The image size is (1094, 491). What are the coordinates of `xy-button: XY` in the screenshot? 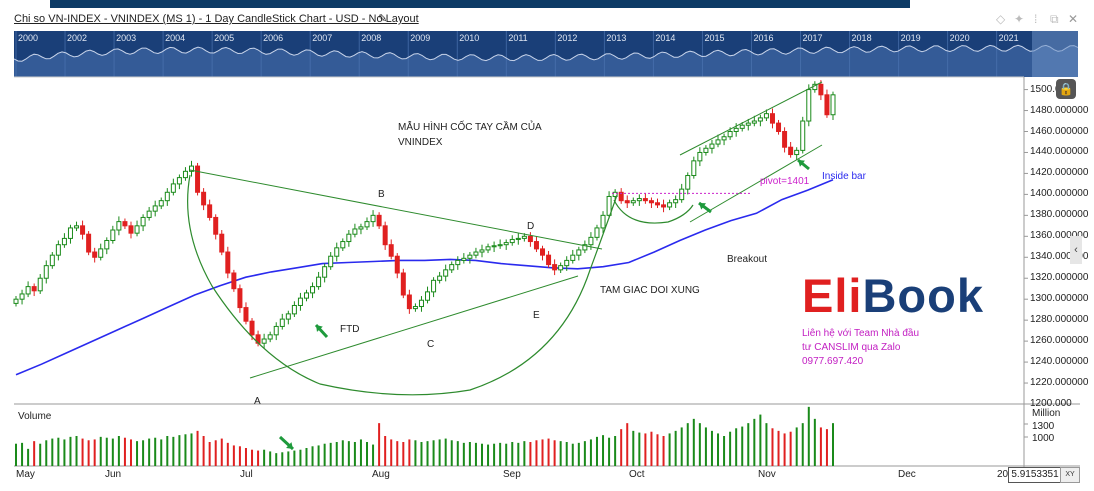 It's located at (1070, 475).